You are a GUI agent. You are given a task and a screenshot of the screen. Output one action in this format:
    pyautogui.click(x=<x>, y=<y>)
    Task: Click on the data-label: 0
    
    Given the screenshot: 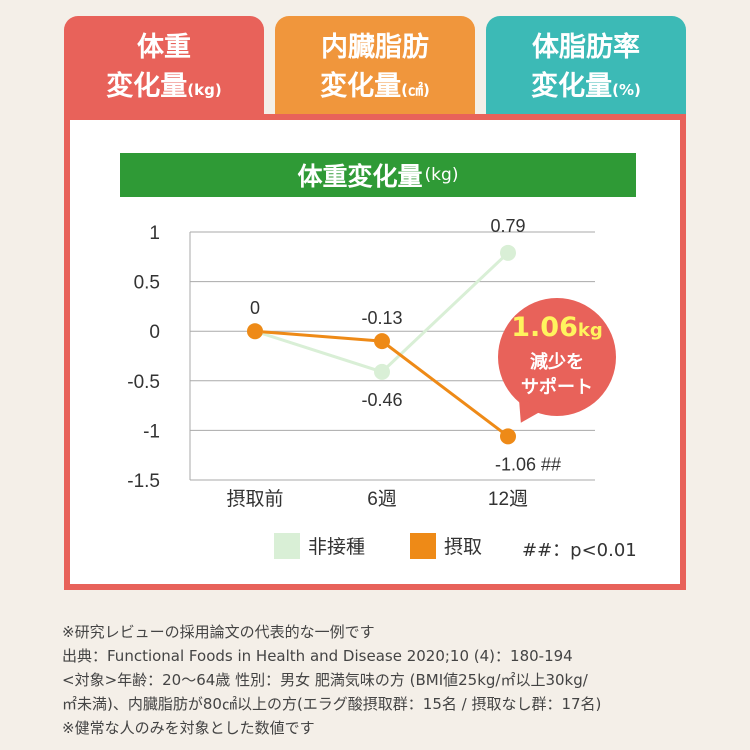 What is the action you would take?
    pyautogui.click(x=255, y=308)
    